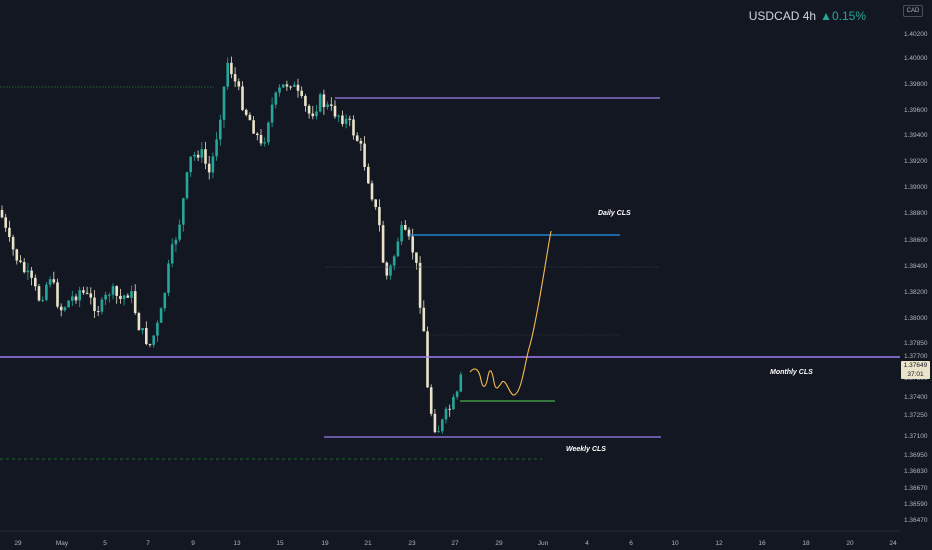 This screenshot has height=550, width=932. Describe the element at coordinates (916, 58) in the screenshot. I see `price-tick-label: 1.40000` at that location.